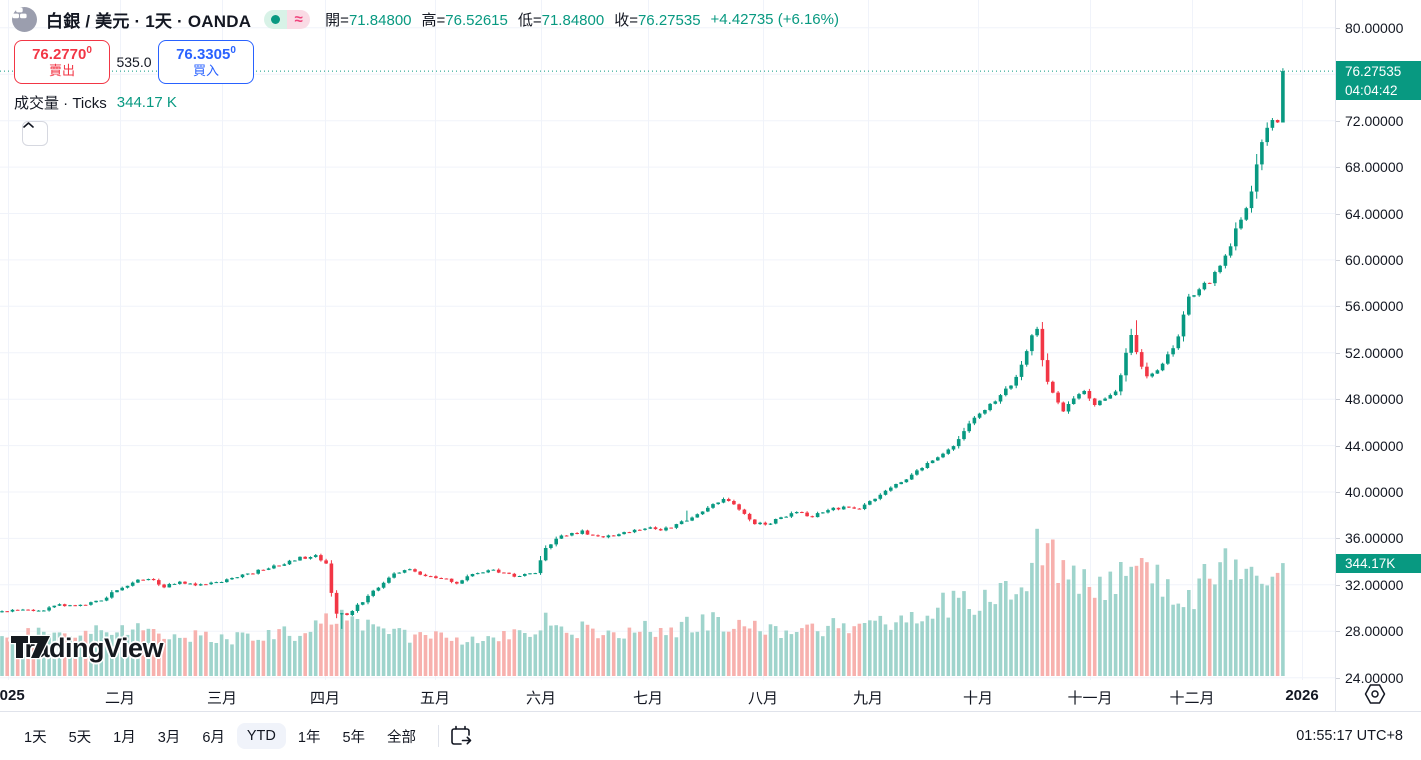  Describe the element at coordinates (1374, 167) in the screenshot. I see `price-tick-label: 68.00000` at that location.